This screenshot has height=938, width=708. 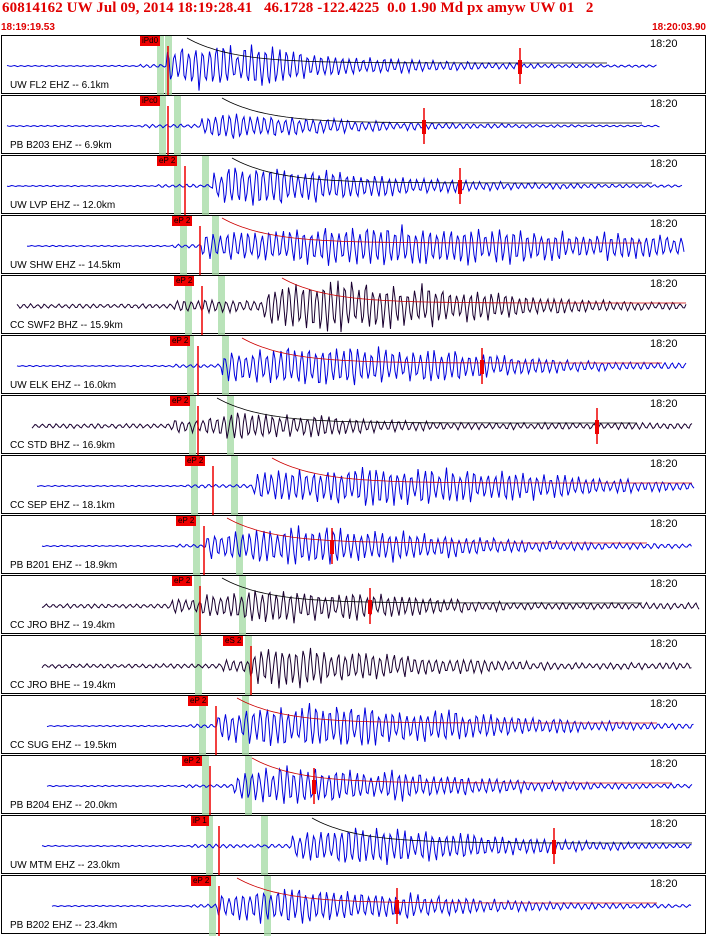 I want to click on station-label: CC STD BHZ -- 16.9km, so click(x=63, y=445).